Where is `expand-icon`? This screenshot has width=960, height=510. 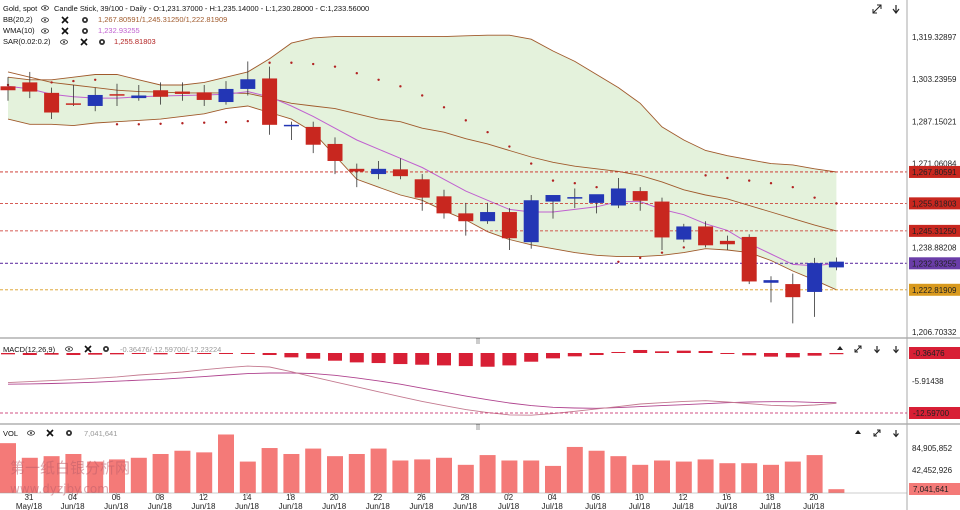
expand-icon is located at coordinates (877, 9).